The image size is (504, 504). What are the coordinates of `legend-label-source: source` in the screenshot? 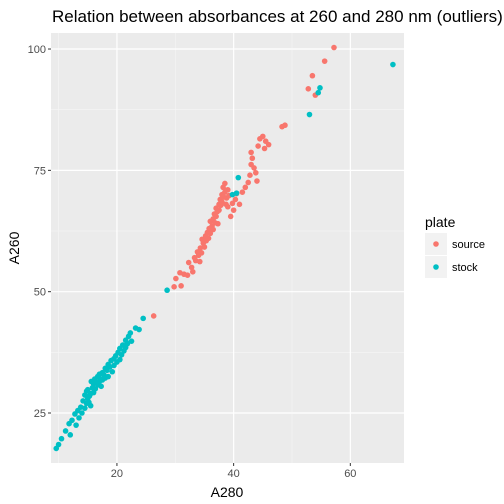 It's located at (468, 245).